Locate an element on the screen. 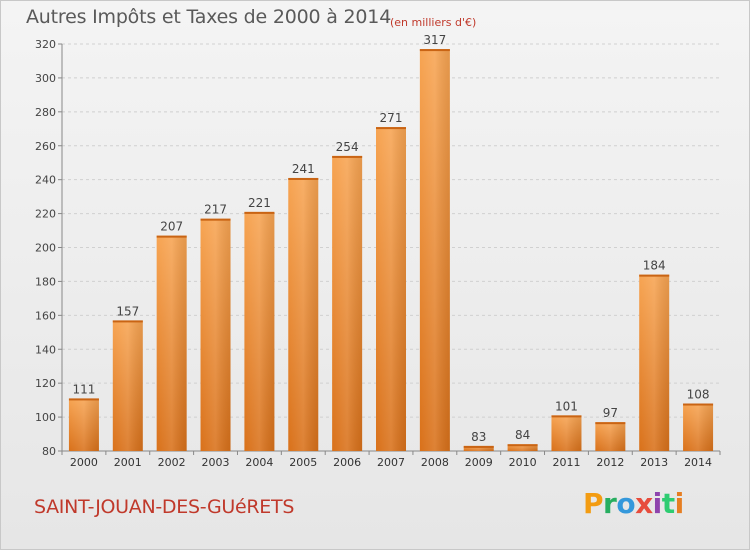  x-tick-label-2002: 2002 is located at coordinates (172, 462).